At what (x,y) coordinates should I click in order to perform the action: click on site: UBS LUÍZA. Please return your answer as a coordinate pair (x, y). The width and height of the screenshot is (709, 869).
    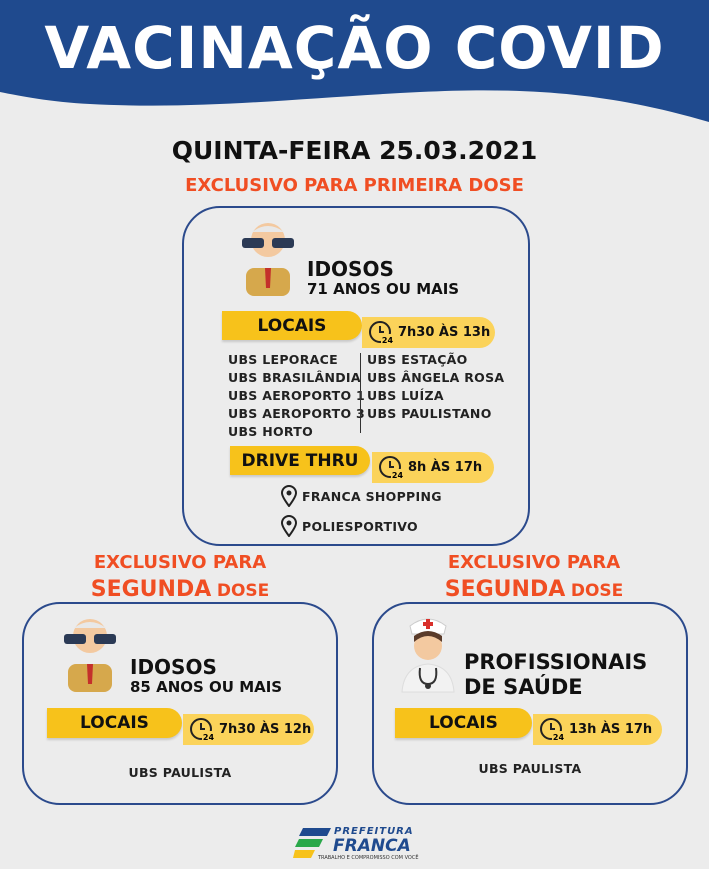
    Looking at the image, I should click on (405, 395).